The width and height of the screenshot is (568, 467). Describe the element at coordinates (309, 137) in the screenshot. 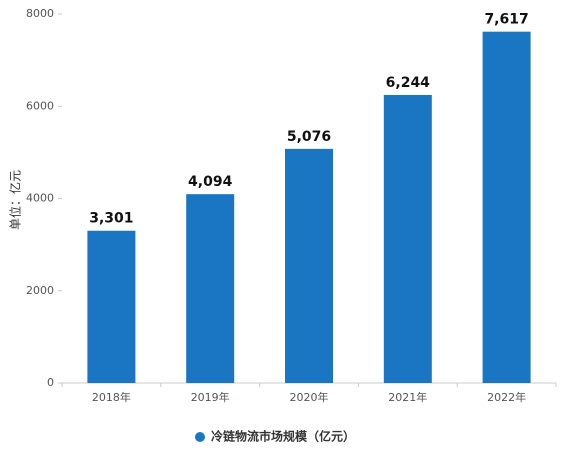

I see `value-label: 5,076` at that location.